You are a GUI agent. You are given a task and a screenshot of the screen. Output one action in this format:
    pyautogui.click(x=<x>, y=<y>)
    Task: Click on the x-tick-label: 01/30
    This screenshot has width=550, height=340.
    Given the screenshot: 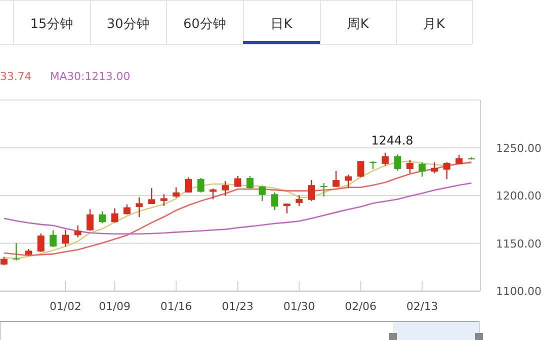 What is the action you would take?
    pyautogui.click(x=299, y=306)
    